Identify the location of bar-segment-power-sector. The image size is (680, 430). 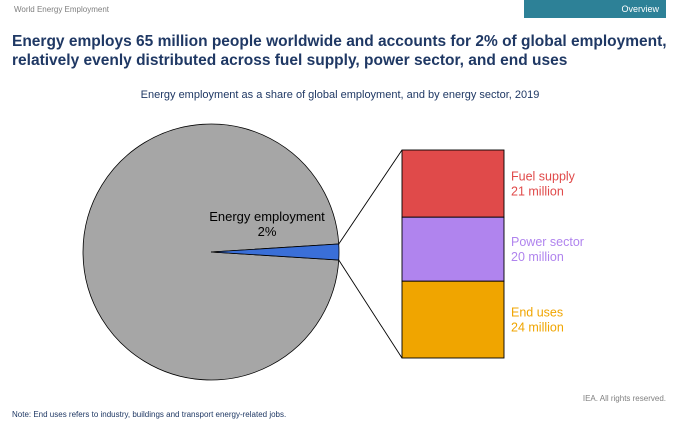
(453, 249).